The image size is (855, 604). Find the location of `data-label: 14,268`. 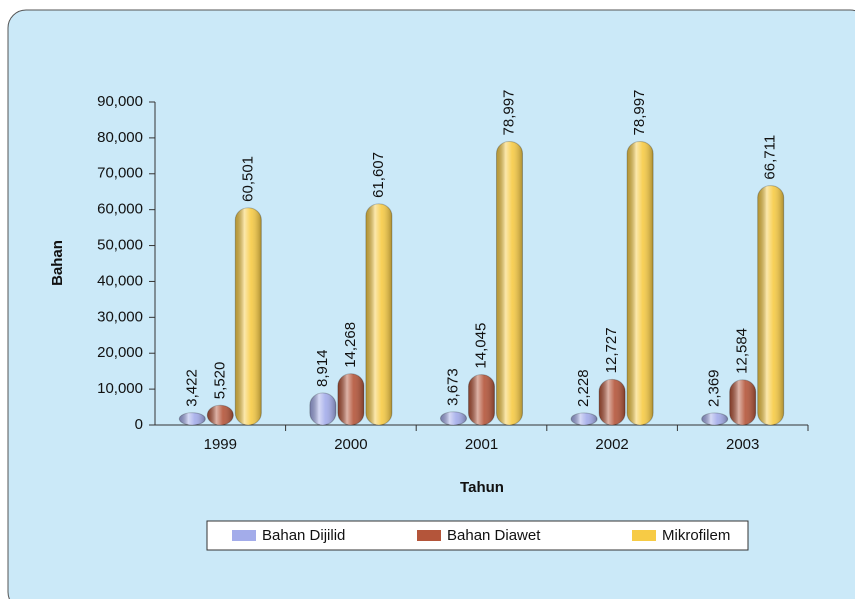

data-label: 14,268 is located at coordinates (350, 345).